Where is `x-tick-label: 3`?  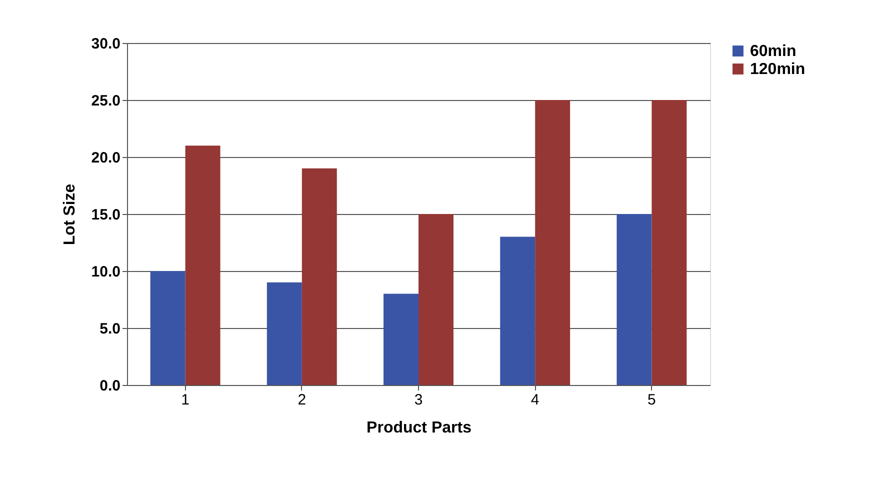
x-tick-label: 3 is located at coordinates (418, 400).